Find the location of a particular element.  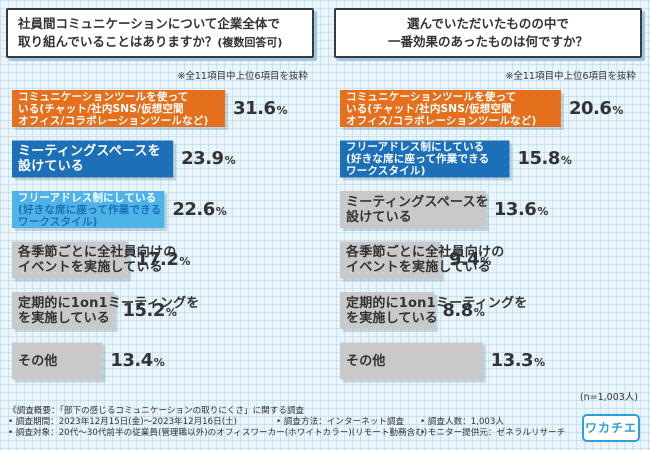

bar-label-3: ミーティングスペースを 設けている is located at coordinates (417, 210).